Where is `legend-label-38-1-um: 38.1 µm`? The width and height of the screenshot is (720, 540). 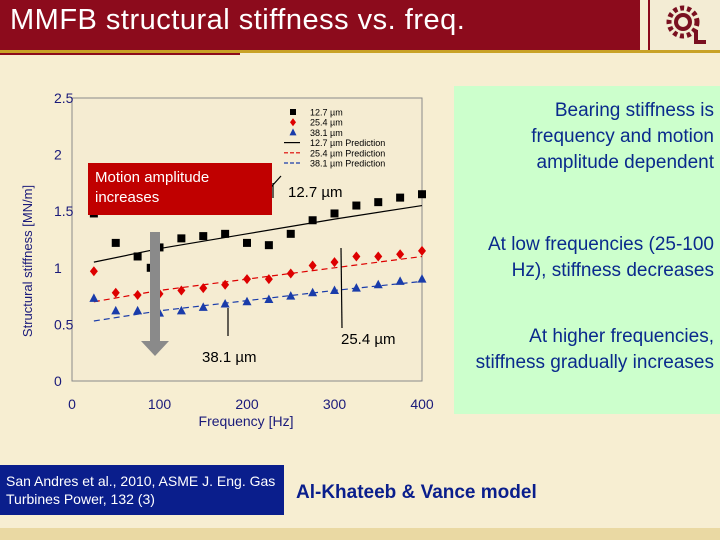
legend-label-38-1-um: 38.1 µm is located at coordinates (326, 133).